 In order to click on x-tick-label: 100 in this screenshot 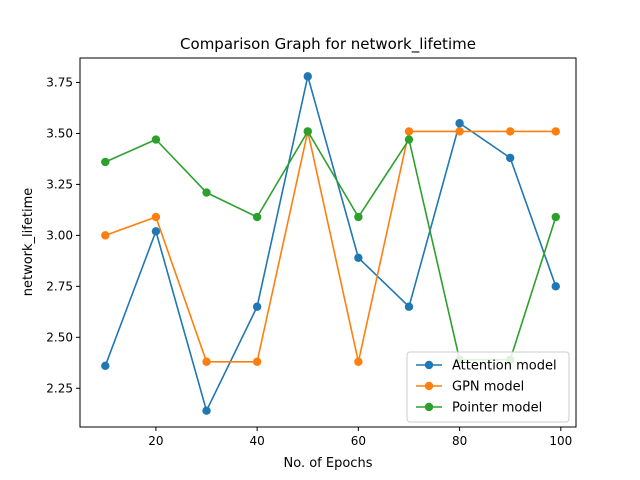, I will do `click(560, 441)`.